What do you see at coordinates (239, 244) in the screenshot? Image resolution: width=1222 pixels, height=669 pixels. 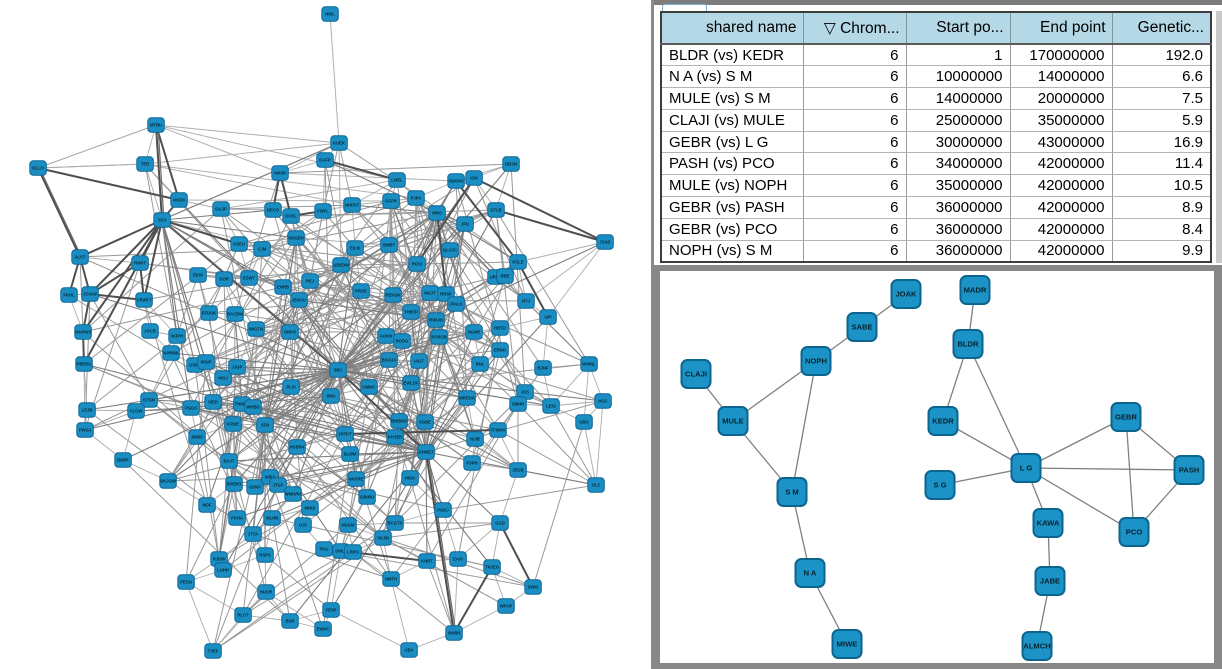 I see `svg-text: OSEU` at bounding box center [239, 244].